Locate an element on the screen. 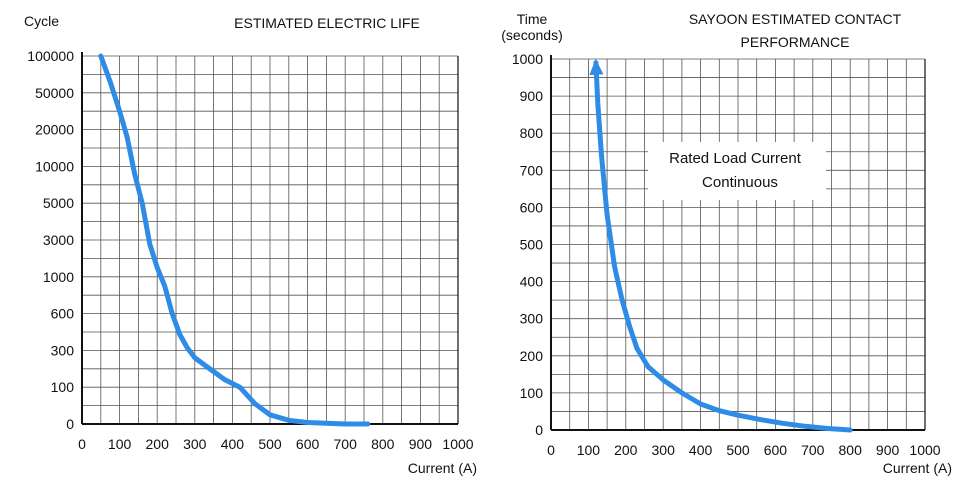 This screenshot has width=966, height=490. annotation-background is located at coordinates (737, 171).